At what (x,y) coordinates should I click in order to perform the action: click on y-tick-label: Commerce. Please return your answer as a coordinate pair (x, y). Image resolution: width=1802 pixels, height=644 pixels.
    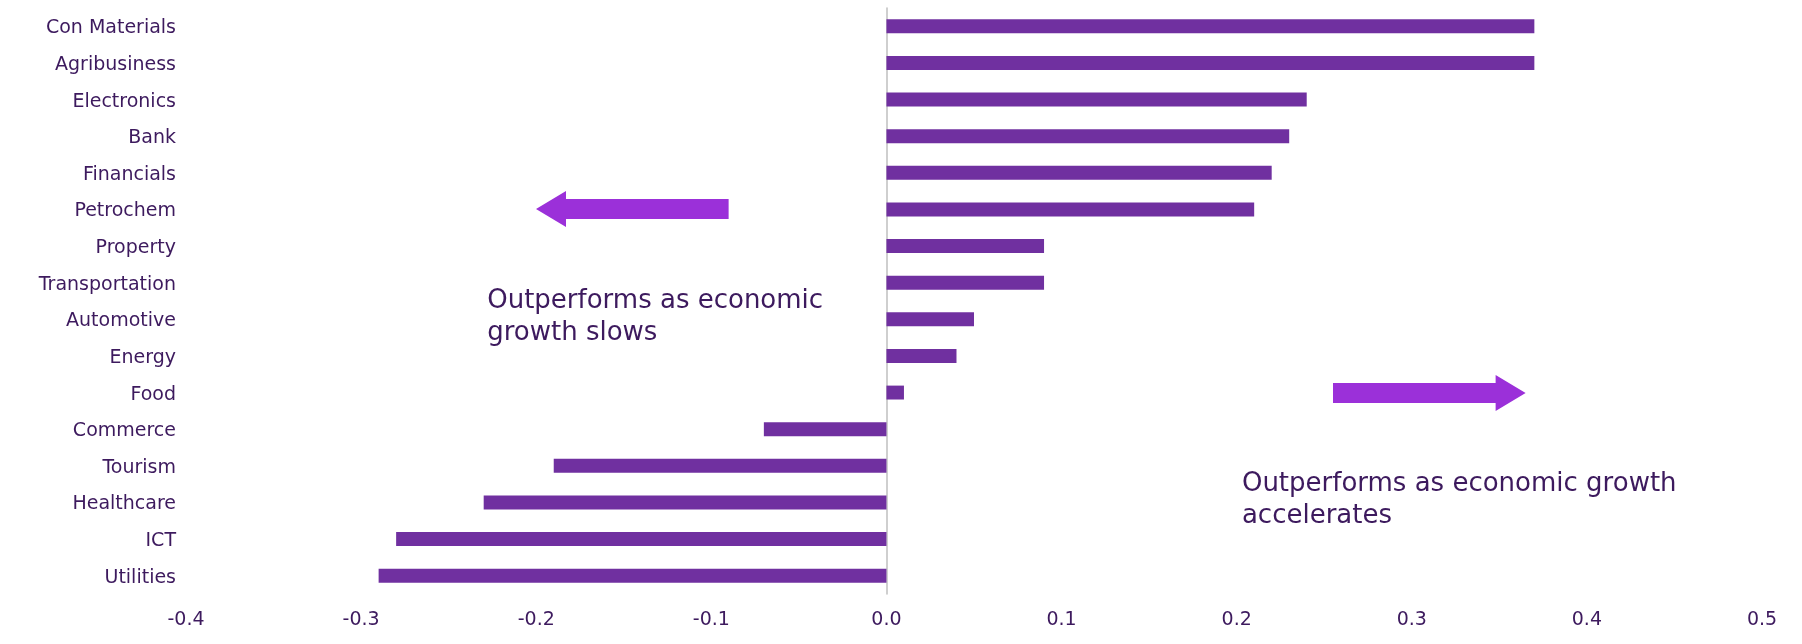
    Looking at the image, I should click on (124, 429).